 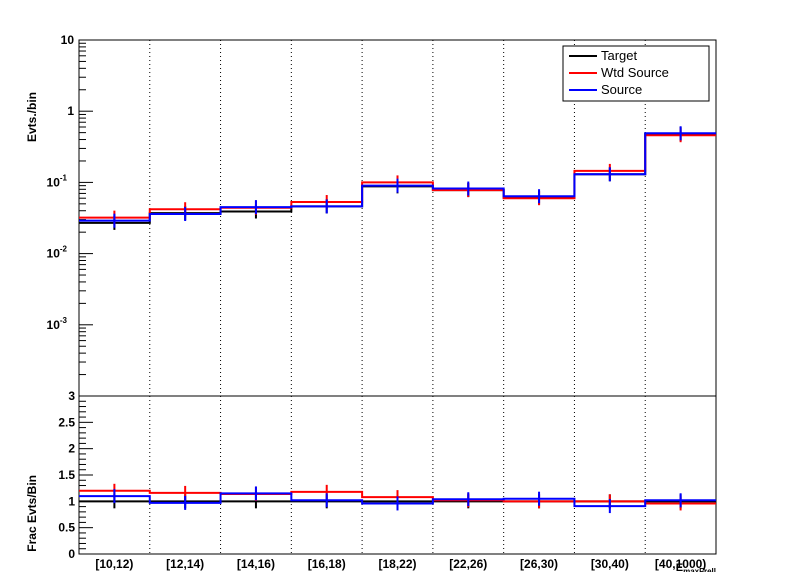 I want to click on legend: Target Wtd Source Source, so click(x=636, y=73).